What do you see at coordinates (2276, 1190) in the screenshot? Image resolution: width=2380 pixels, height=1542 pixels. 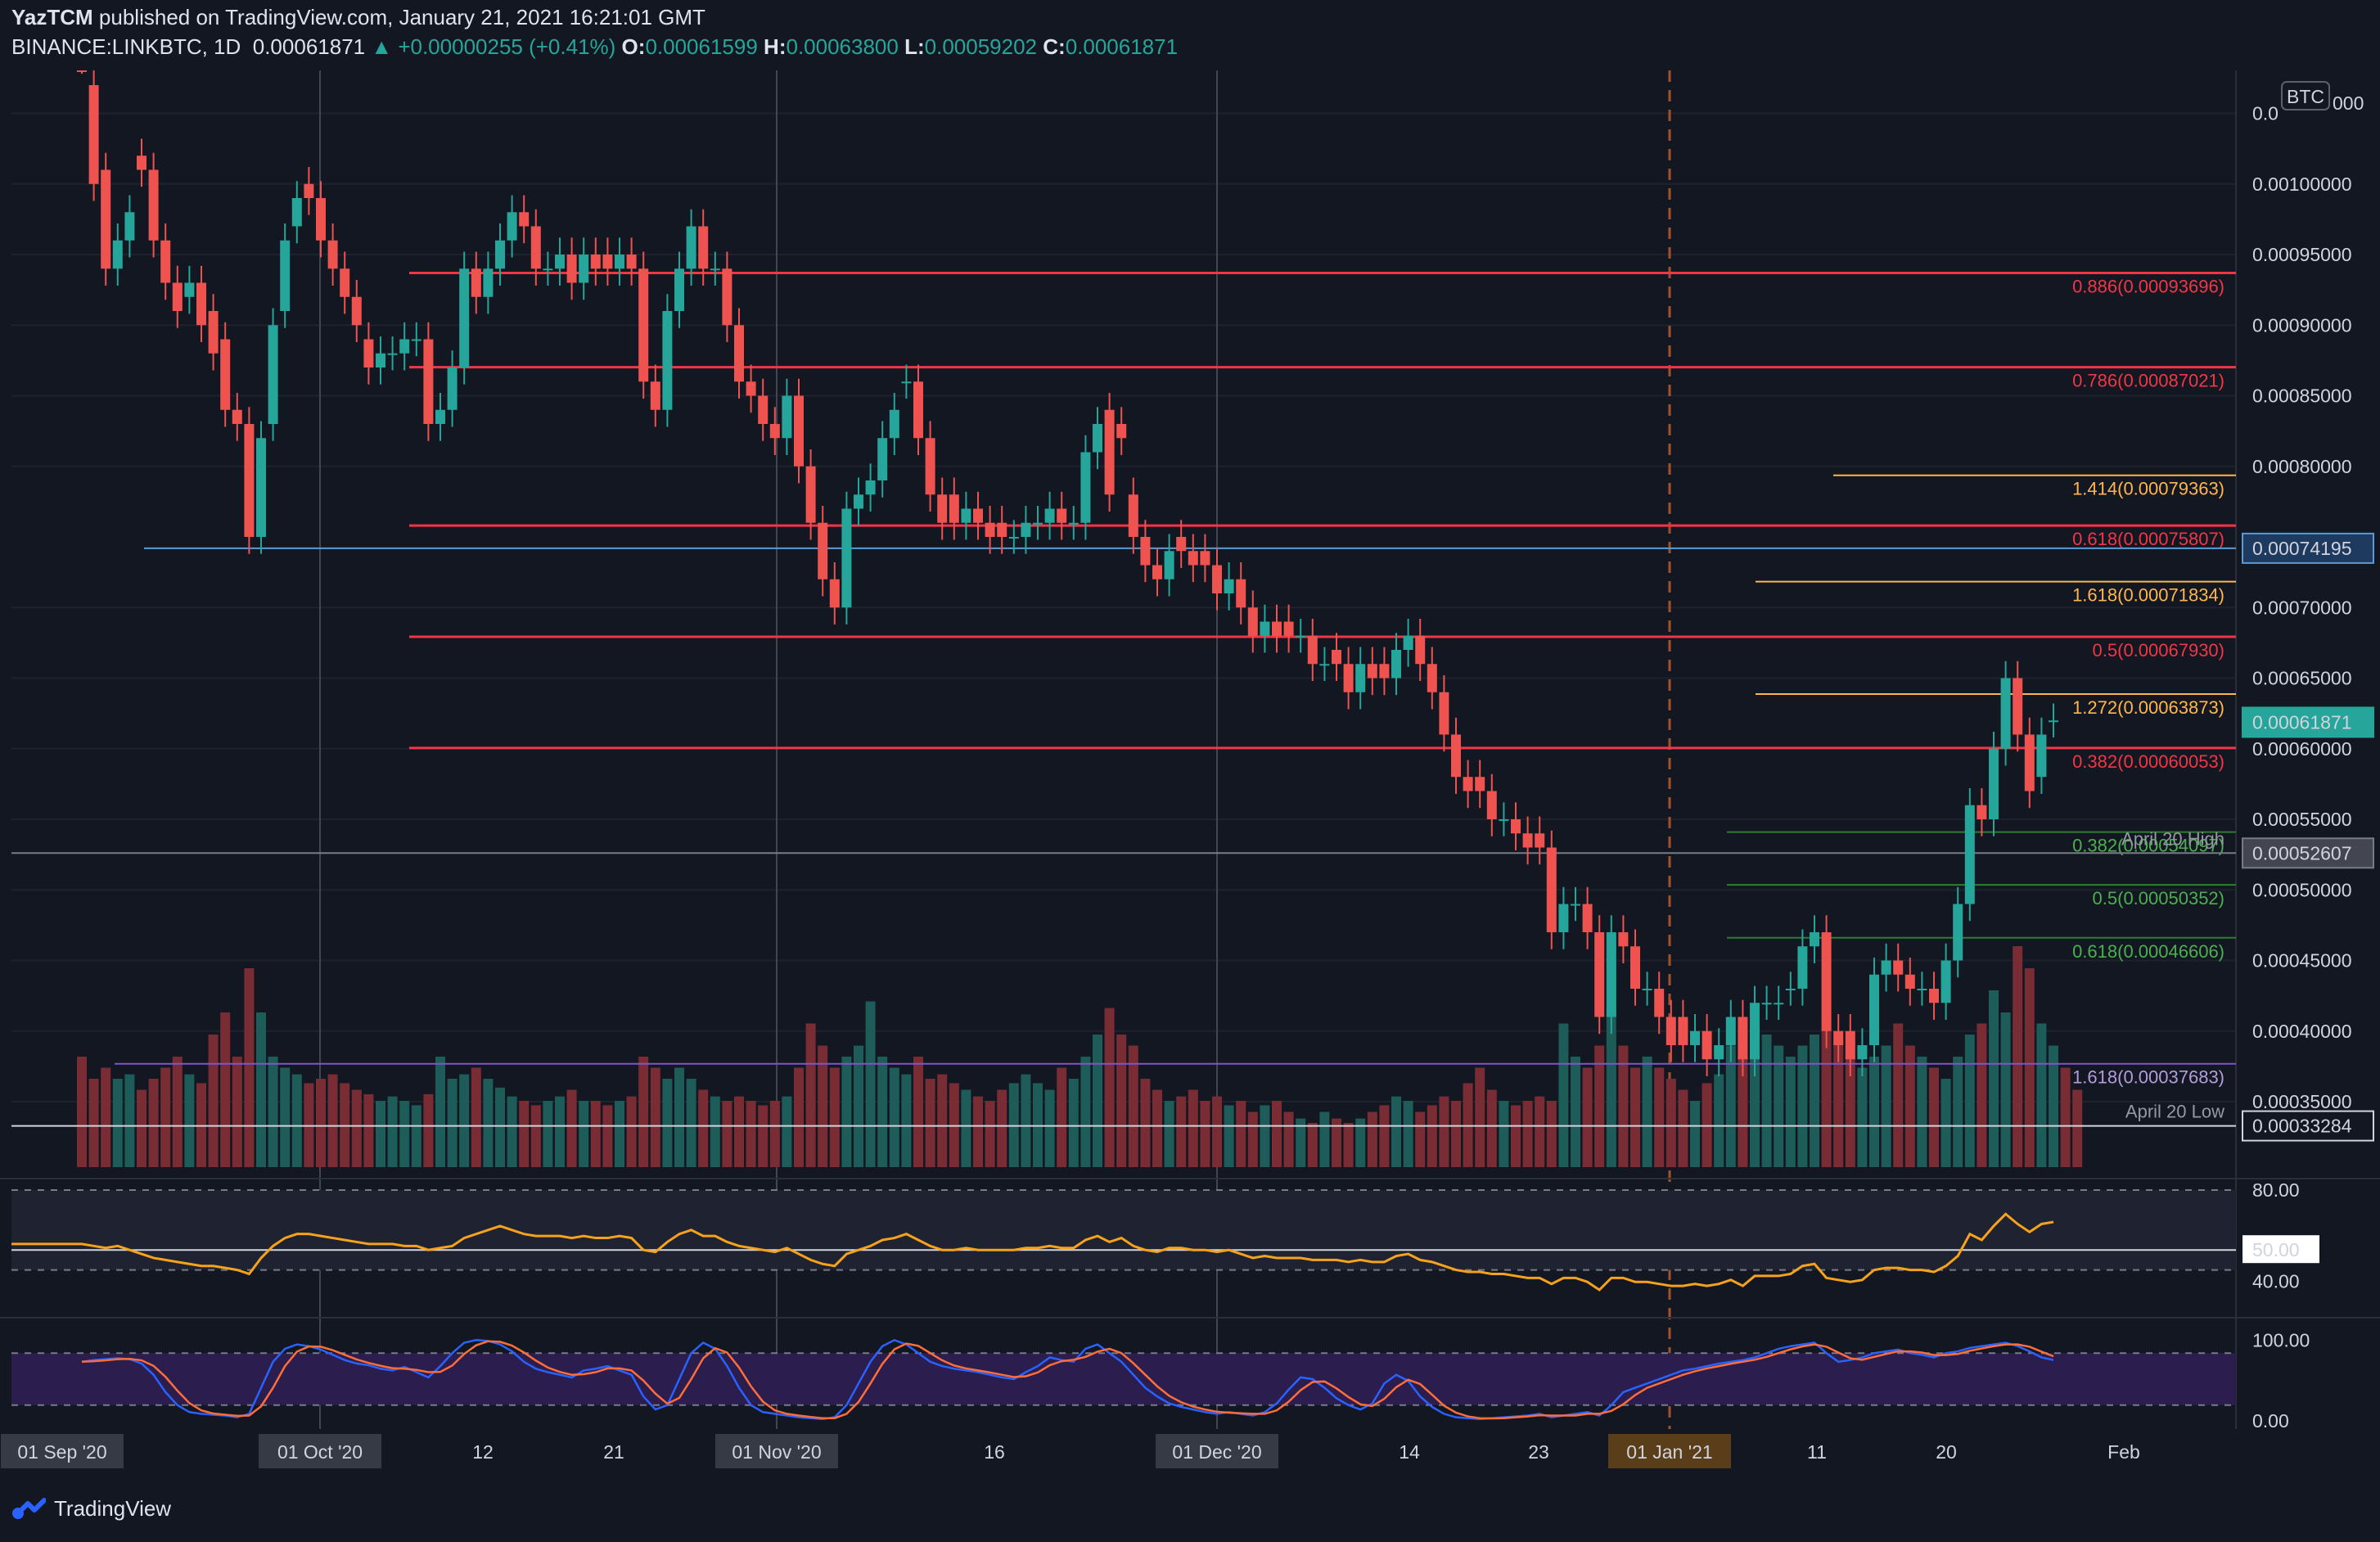 I see `rsi-tick-label: 80.00` at bounding box center [2276, 1190].